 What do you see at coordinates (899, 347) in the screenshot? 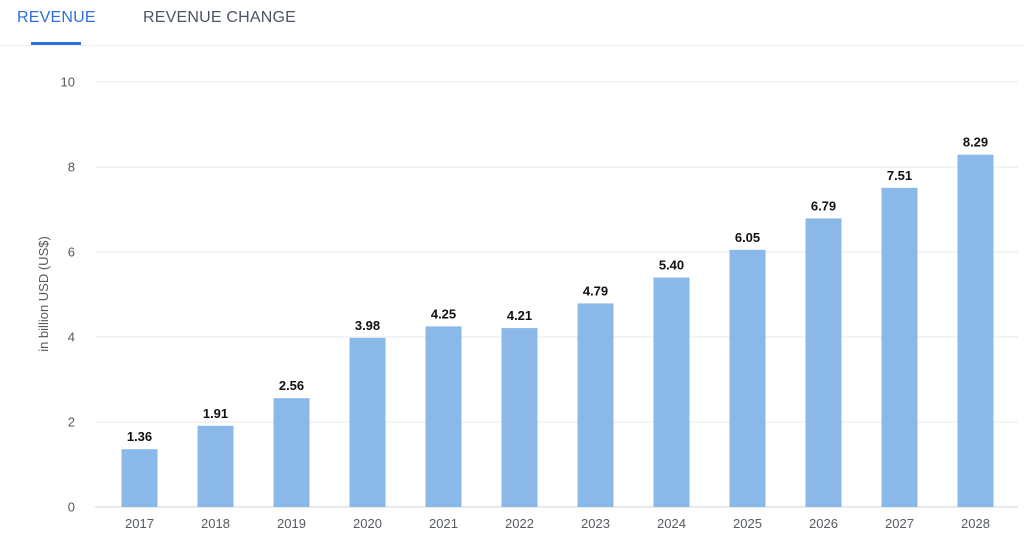
I see `bar-2027` at bounding box center [899, 347].